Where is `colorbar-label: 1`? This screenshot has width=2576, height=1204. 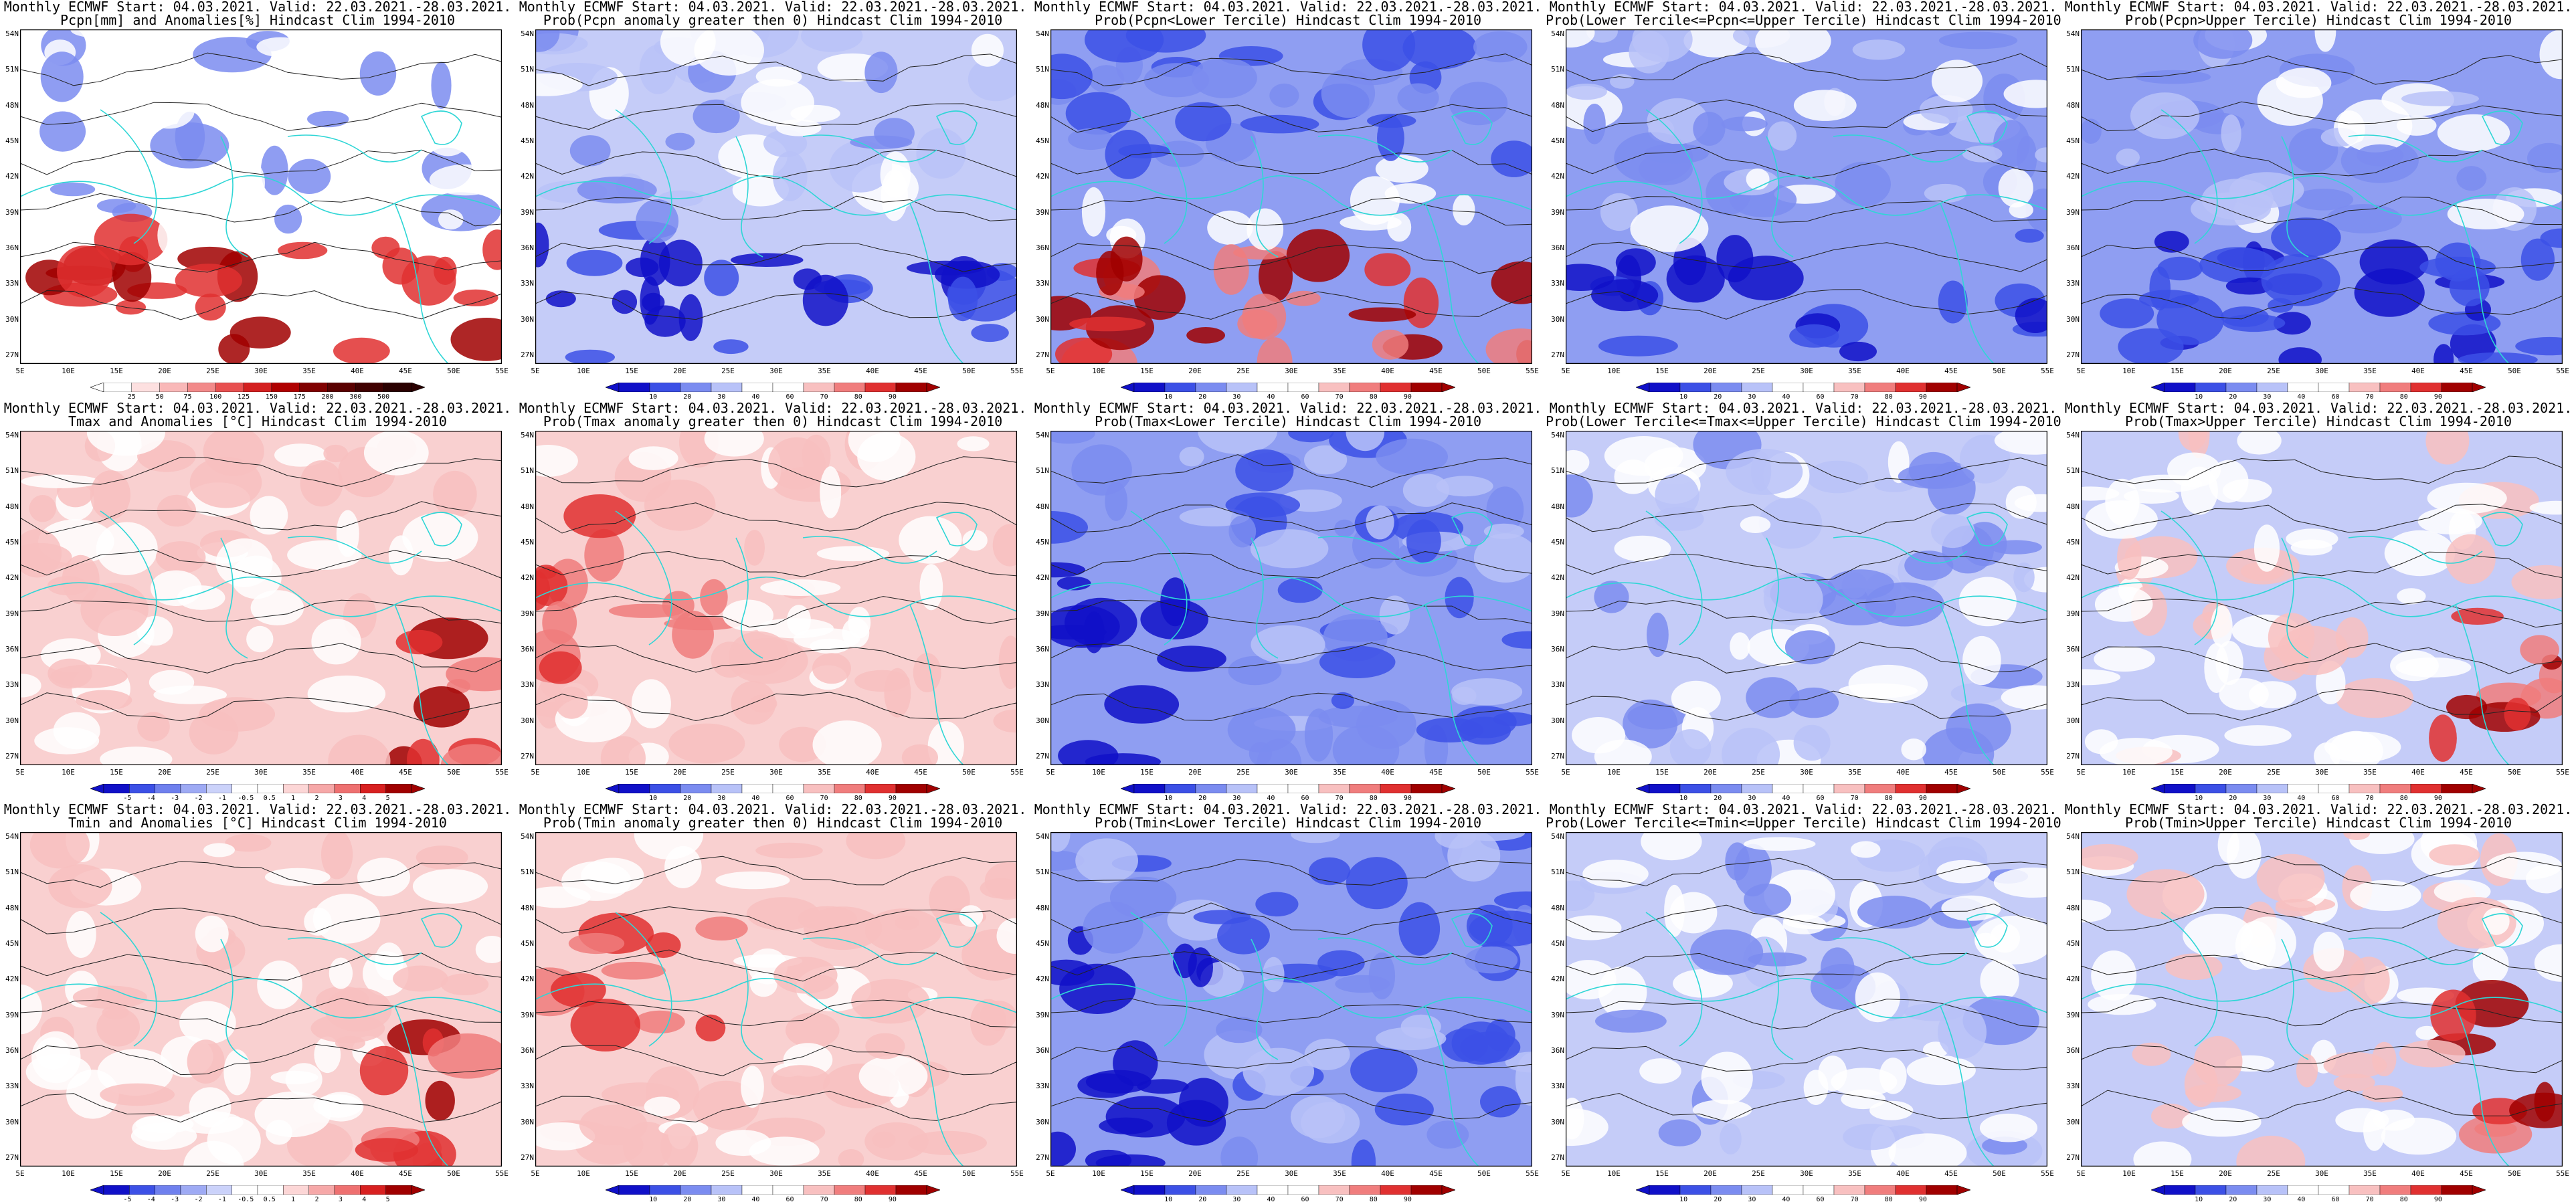 colorbar-label: 1 is located at coordinates (293, 1199).